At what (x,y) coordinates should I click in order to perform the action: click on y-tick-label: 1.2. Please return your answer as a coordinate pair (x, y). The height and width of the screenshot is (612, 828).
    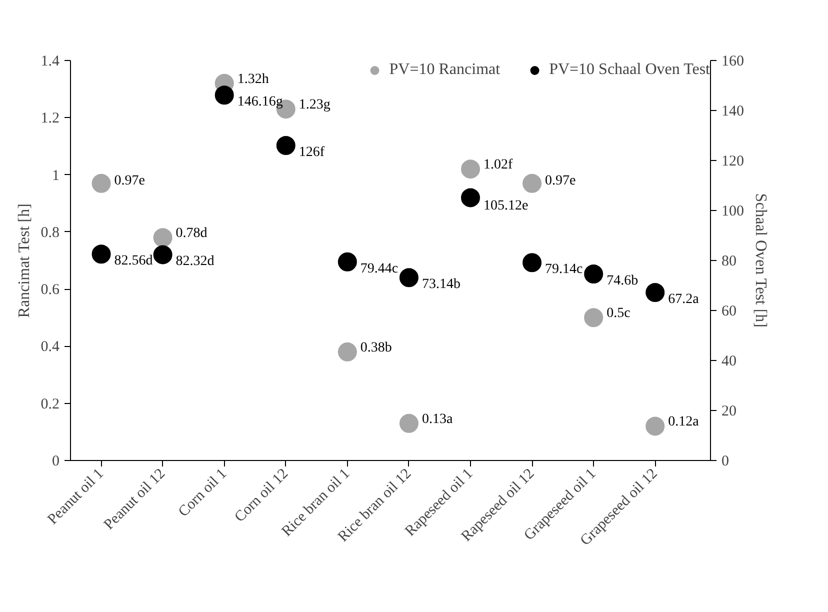
    Looking at the image, I should click on (50, 118).